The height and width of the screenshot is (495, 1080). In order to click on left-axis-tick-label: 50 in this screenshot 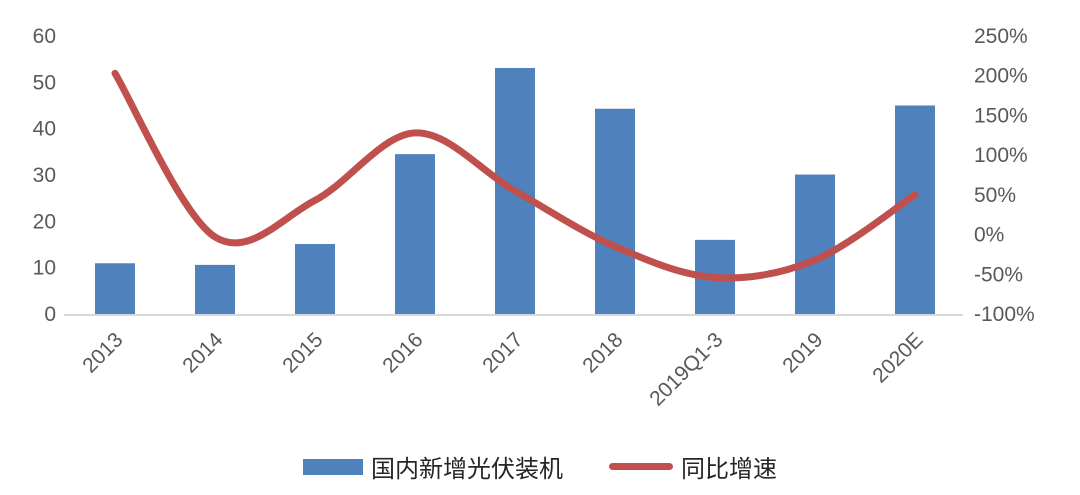, I will do `click(44, 82)`.